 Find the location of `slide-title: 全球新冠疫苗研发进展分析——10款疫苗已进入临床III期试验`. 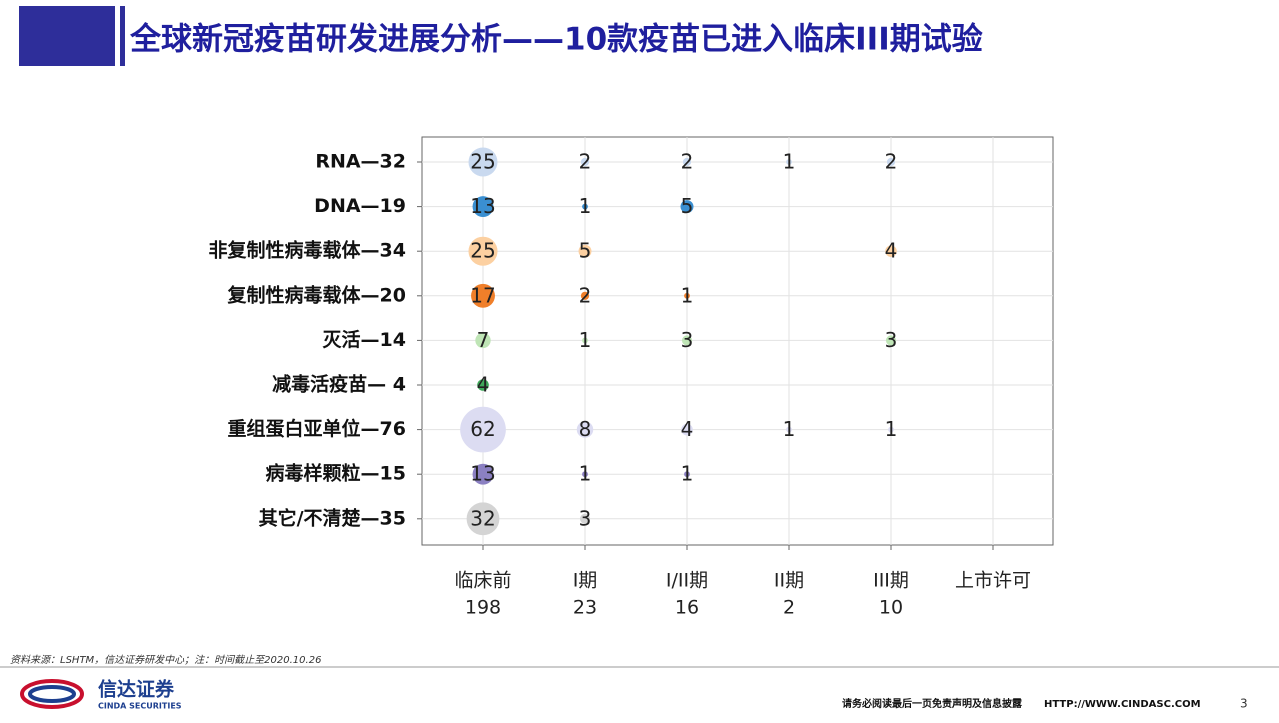

slide-title: 全球新冠疫苗研发进展分析——10款疫苗已进入临床III期试验 is located at coordinates (556, 40).